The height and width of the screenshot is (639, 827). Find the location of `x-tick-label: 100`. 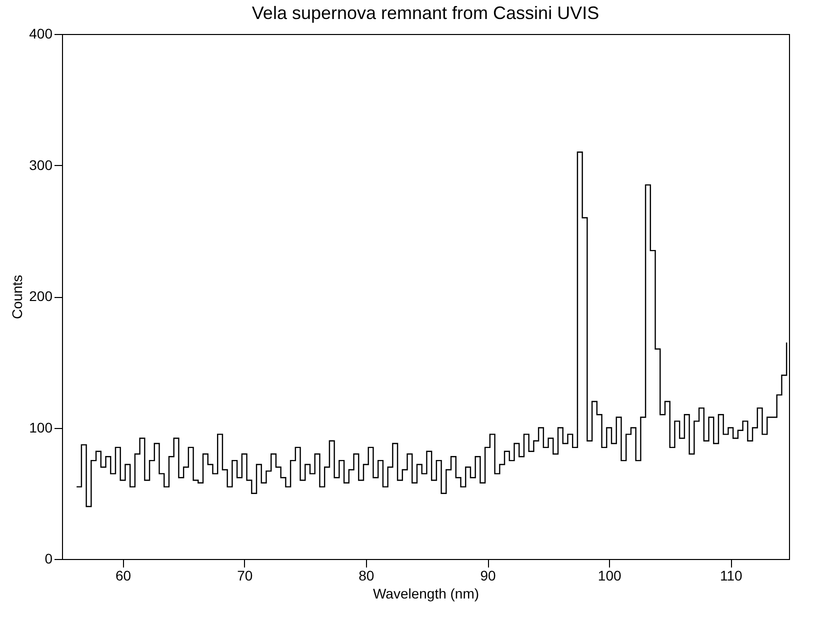

x-tick-label: 100 is located at coordinates (610, 576).